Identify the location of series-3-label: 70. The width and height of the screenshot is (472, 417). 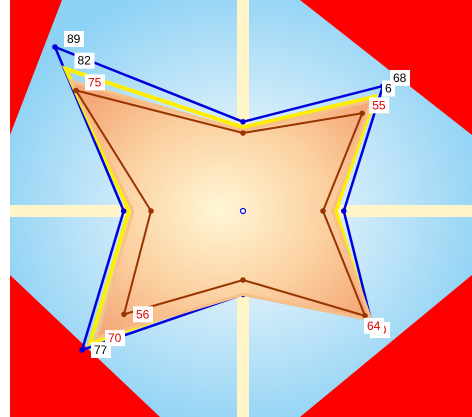
(115, 338).